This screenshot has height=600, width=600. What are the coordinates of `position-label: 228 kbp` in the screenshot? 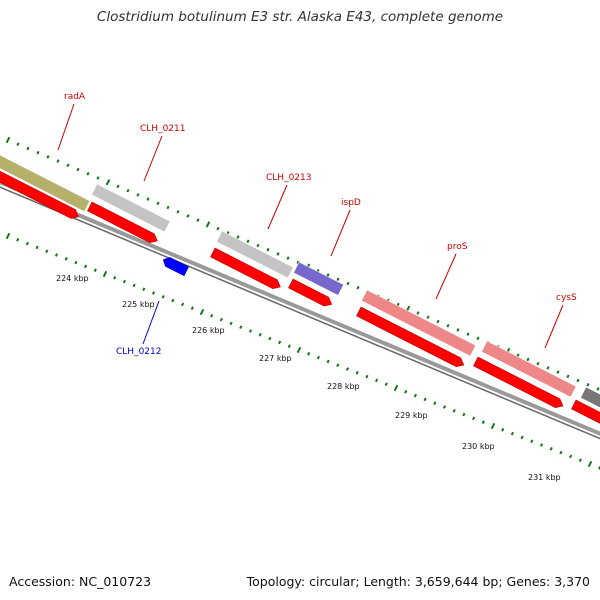 It's located at (343, 386).